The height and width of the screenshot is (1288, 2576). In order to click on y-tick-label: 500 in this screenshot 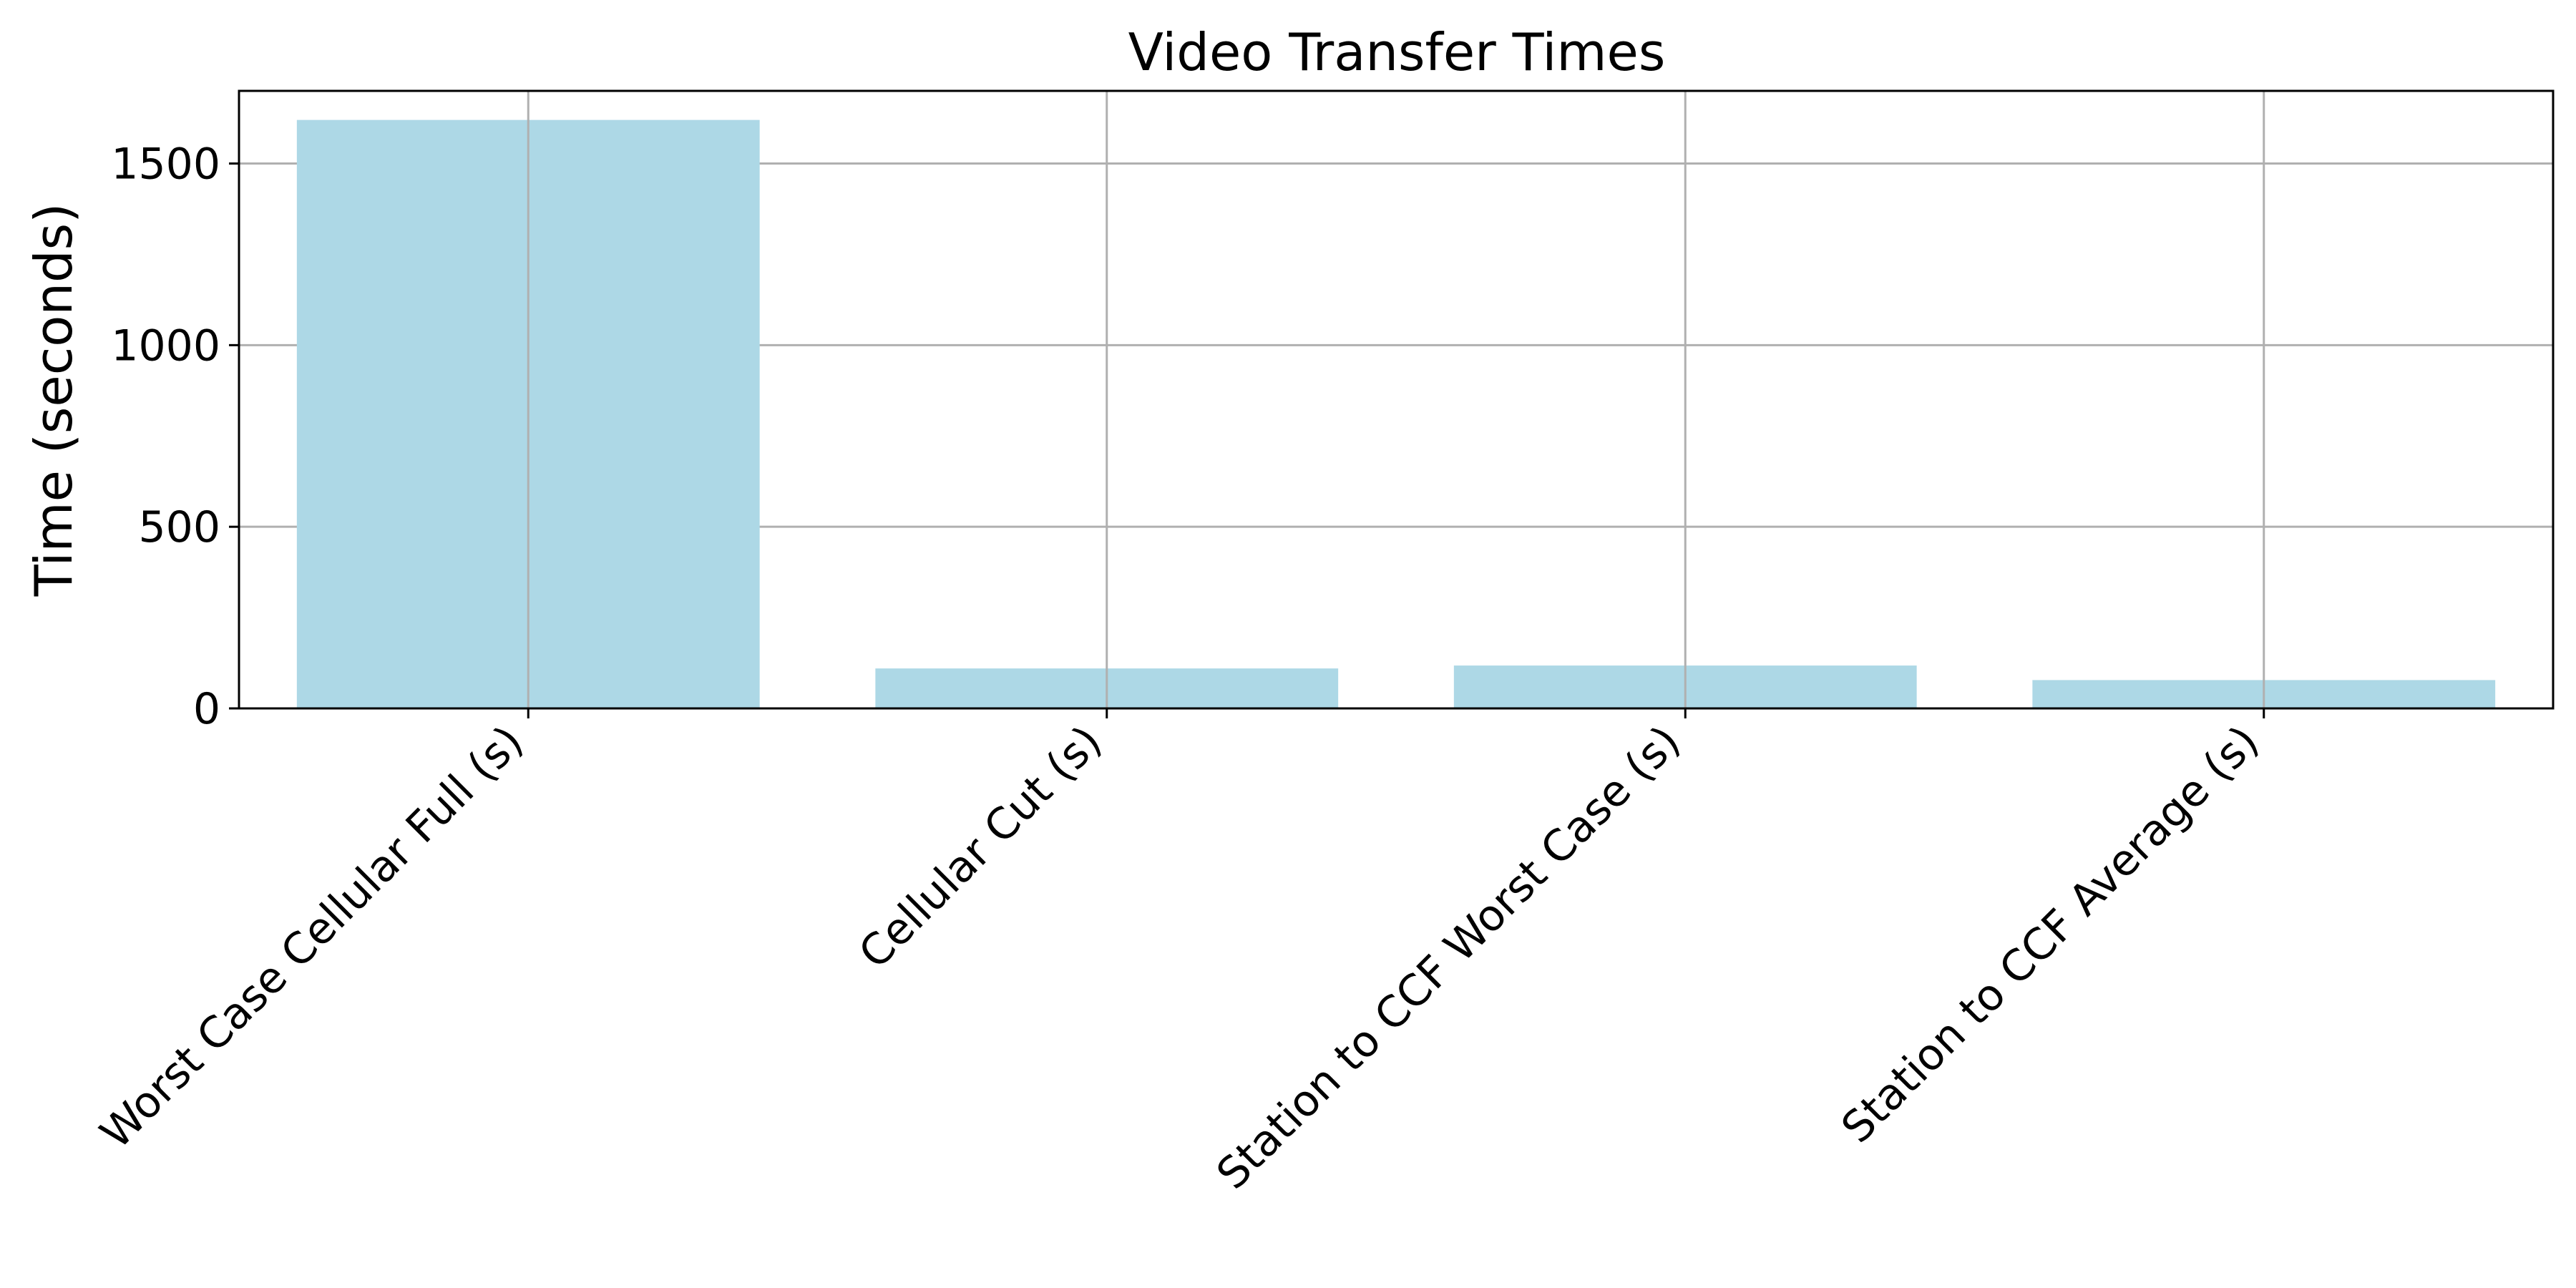, I will do `click(179, 527)`.